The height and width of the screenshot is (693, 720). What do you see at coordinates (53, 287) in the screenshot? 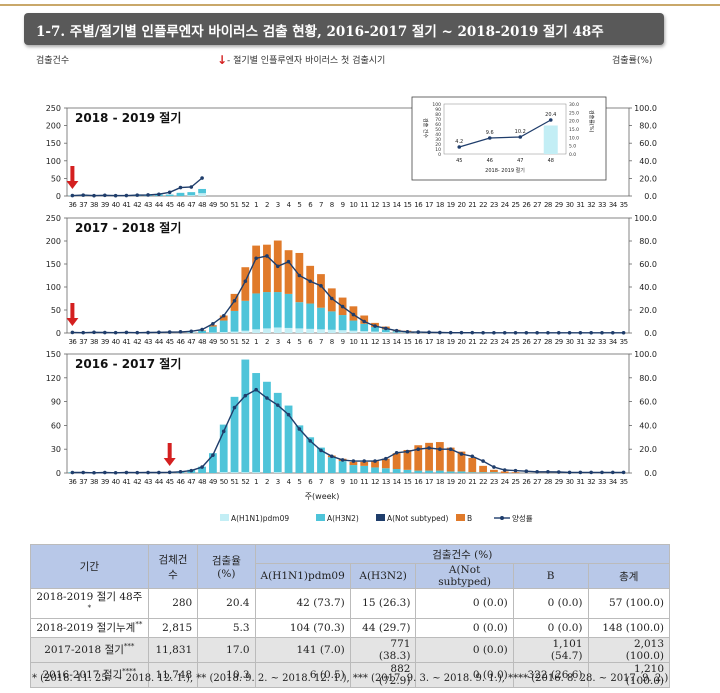
I see `y-tick-label: 100` at bounding box center [53, 287].